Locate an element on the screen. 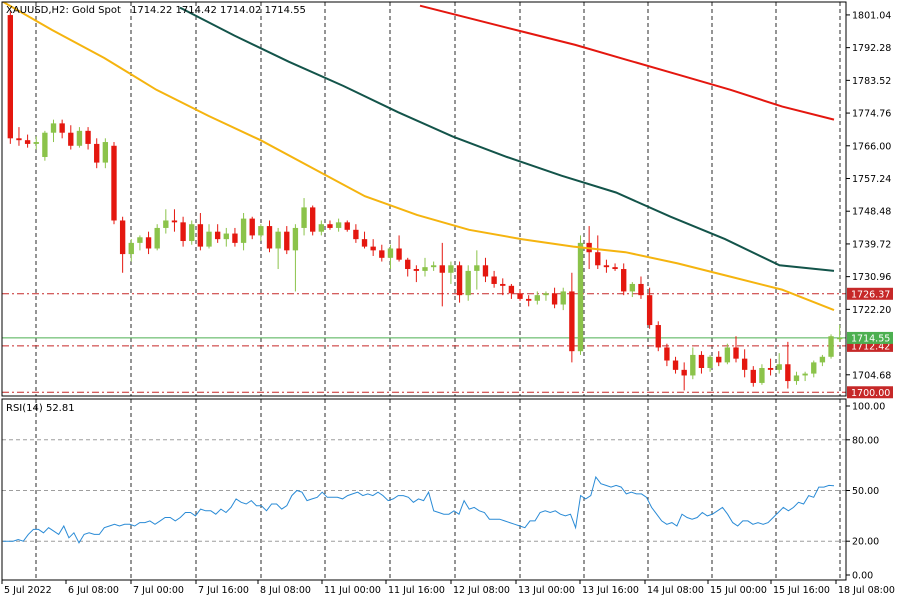 The height and width of the screenshot is (604, 900). price-tick-label: 1774.76 is located at coordinates (871, 114).